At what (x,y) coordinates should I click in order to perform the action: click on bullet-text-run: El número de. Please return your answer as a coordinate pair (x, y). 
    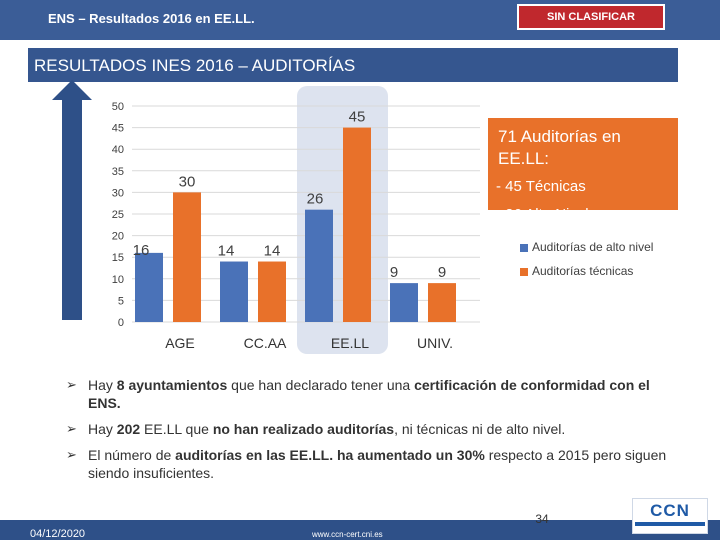
    Looking at the image, I should click on (132, 455).